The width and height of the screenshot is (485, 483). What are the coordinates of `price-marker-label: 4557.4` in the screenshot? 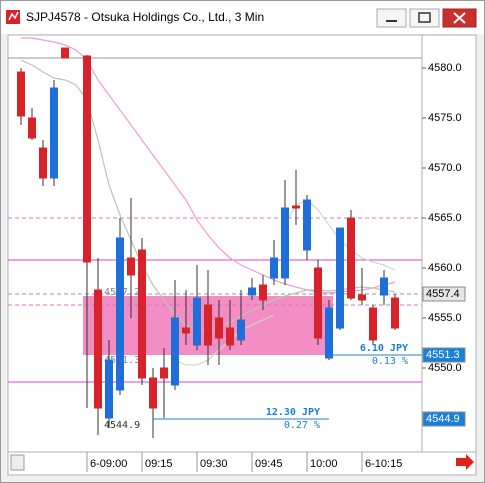 It's located at (443, 294).